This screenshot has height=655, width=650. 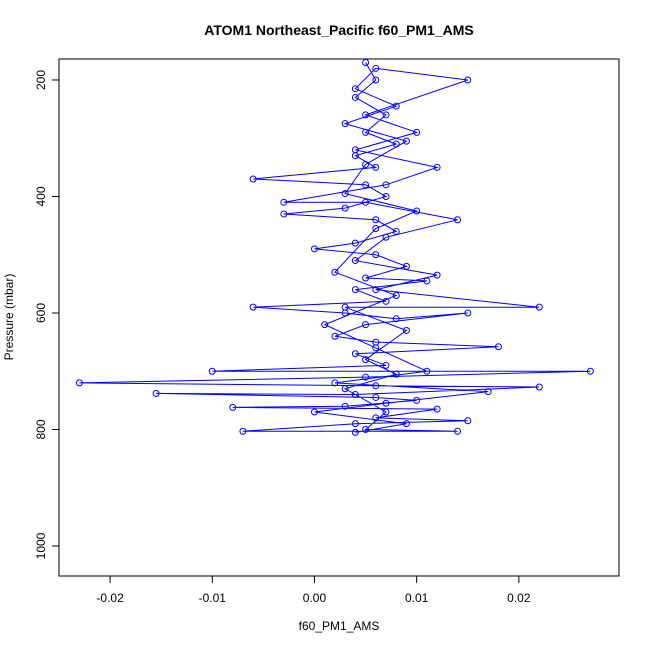 What do you see at coordinates (339, 626) in the screenshot?
I see `x-axis-label: f60_PM1_AMS` at bounding box center [339, 626].